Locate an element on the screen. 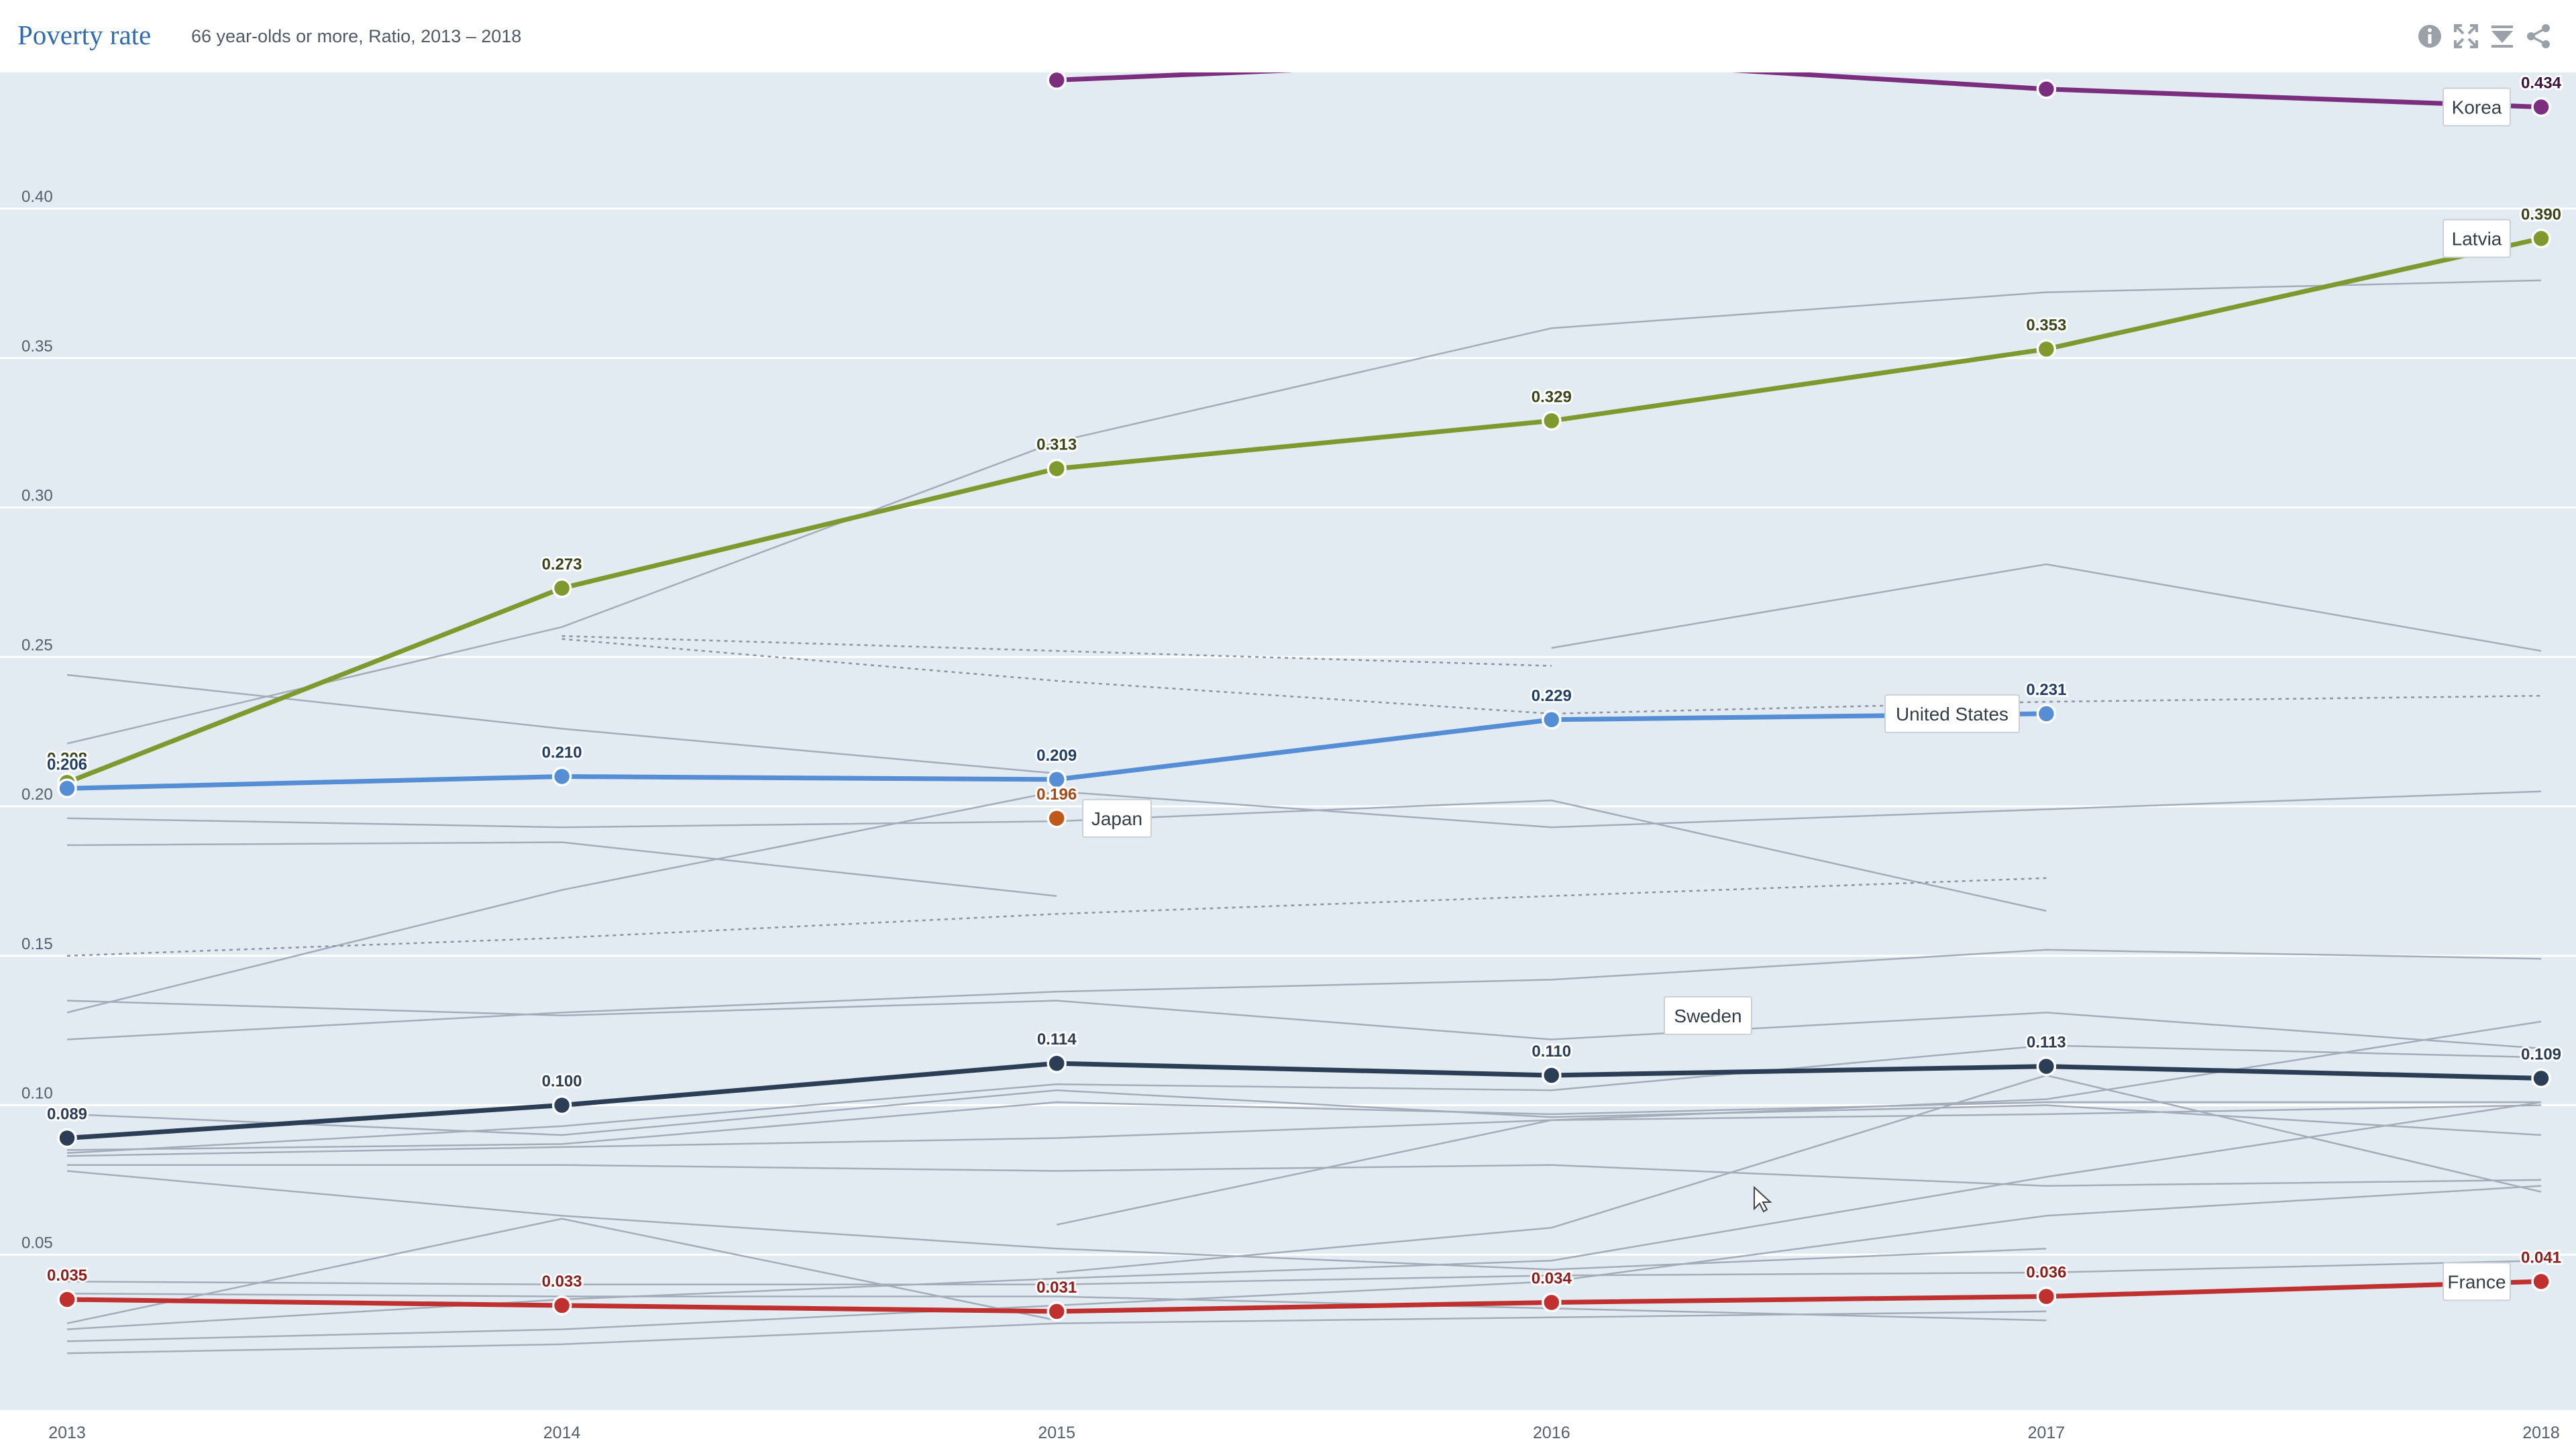  data-label: 0.041 is located at coordinates (2541, 1257).